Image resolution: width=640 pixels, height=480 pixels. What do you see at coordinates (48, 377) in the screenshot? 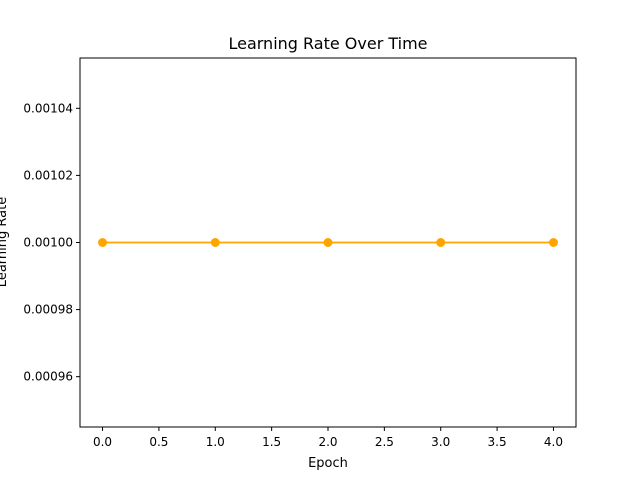
I see `y-tick-label: 0.00096` at bounding box center [48, 377].